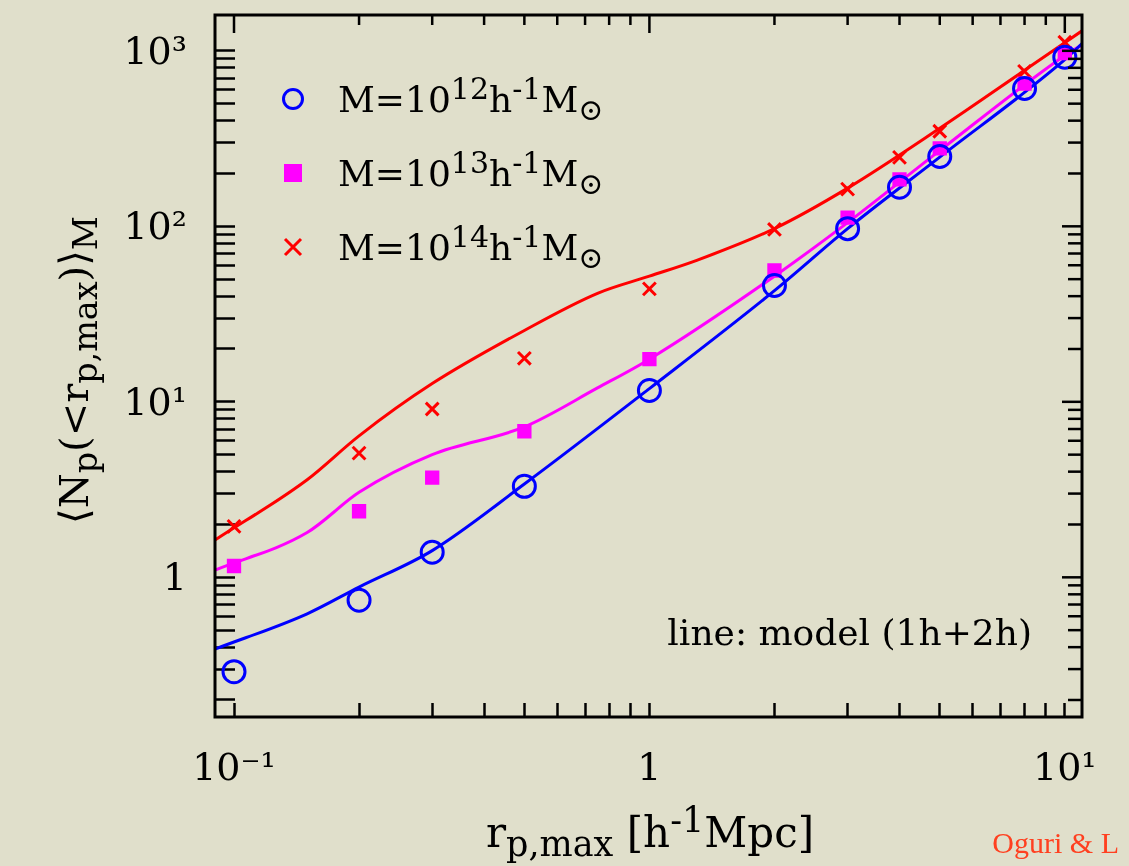 Image resolution: width=1129 pixels, height=866 pixels. What do you see at coordinates (1065, 767) in the screenshot?
I see `x-tick-label: 10¹` at bounding box center [1065, 767].